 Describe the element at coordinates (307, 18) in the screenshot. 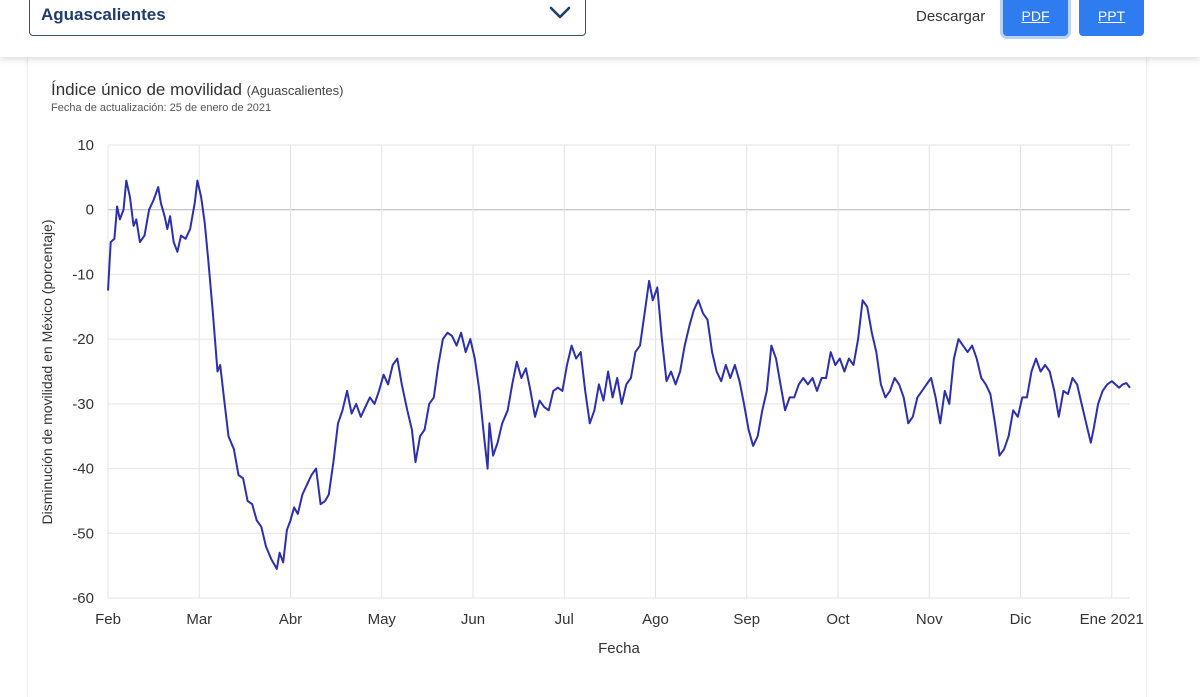

I see `state-dropdown: Aguascalientes` at that location.